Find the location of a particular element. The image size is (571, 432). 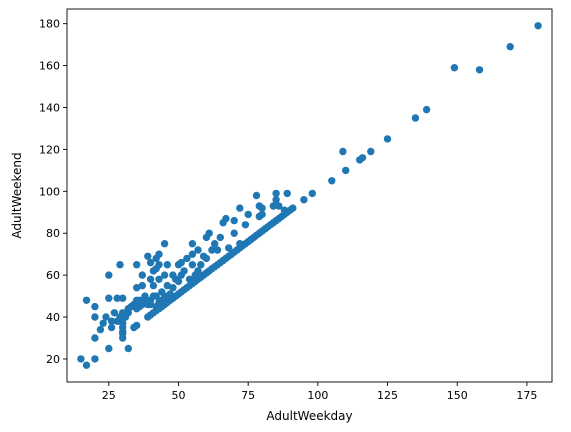

y-axis-ticks: 20 40 60 80 100 120 140 160 180 is located at coordinates (53, 192).